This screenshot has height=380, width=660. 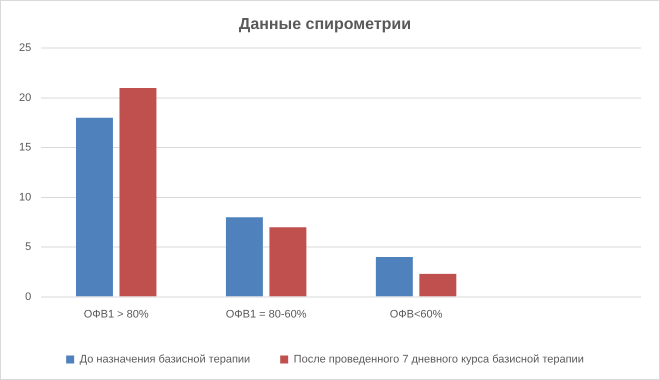 What do you see at coordinates (439, 360) in the screenshot?
I see `legend-label: После проведенного 7 дневного курса базисной терапии` at bounding box center [439, 360].